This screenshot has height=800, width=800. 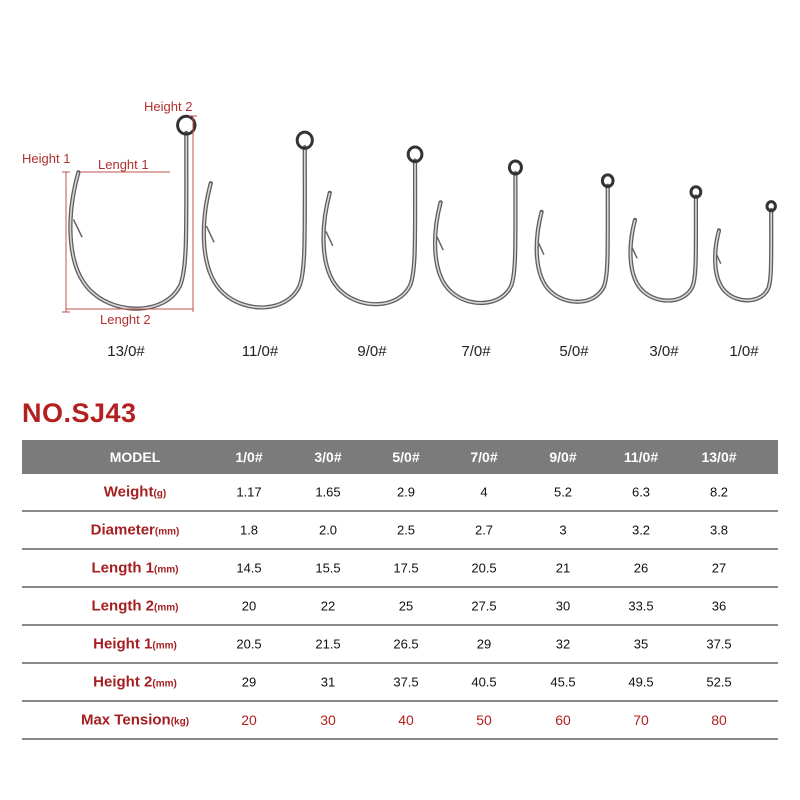 I want to click on row-label-text: Height 2, so click(x=123, y=682).